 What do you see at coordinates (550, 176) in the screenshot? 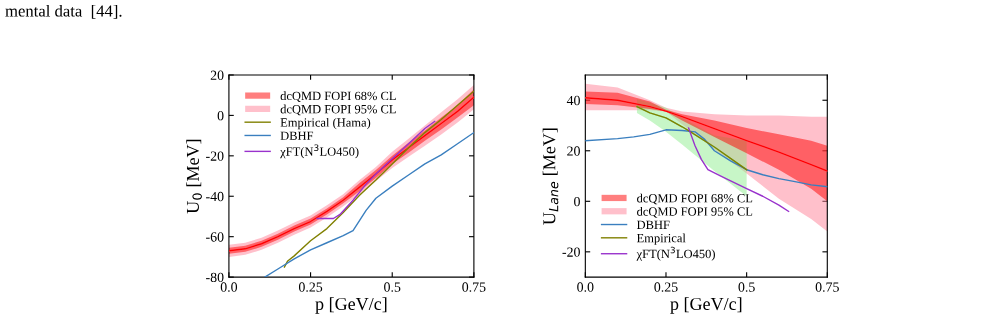
I see `y-axis-title: U$_{Lane}$ [MeV]` at bounding box center [550, 176].